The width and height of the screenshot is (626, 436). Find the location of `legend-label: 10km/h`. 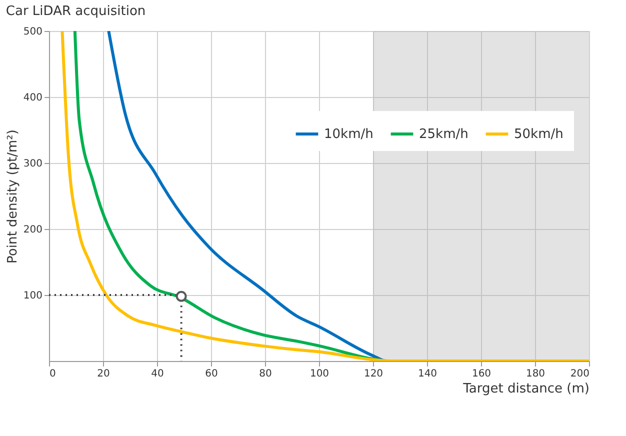

legend-label: 10km/h is located at coordinates (349, 134).